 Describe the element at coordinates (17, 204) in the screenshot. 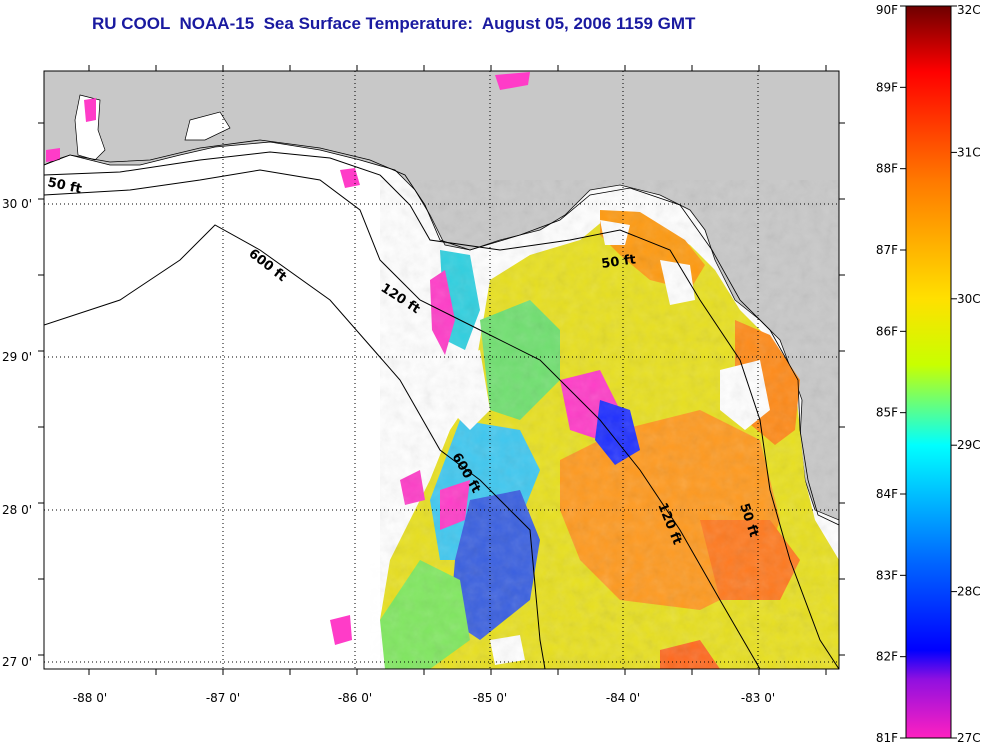

I see `lat-label: 30 0'` at that location.